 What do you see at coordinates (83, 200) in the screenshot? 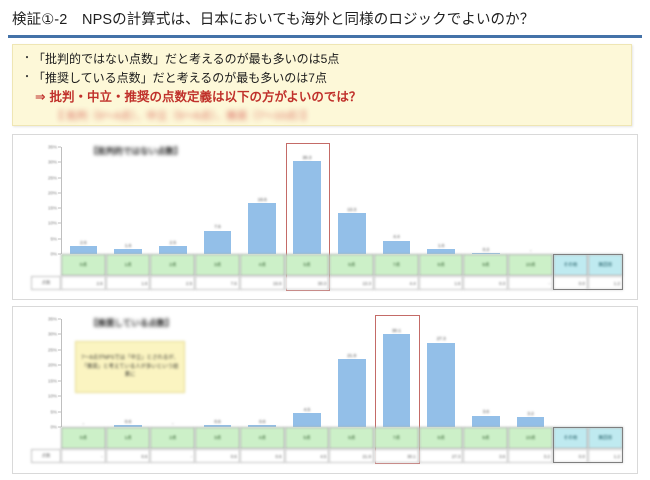
I see `bar-column: 2.6` at bounding box center [83, 200].